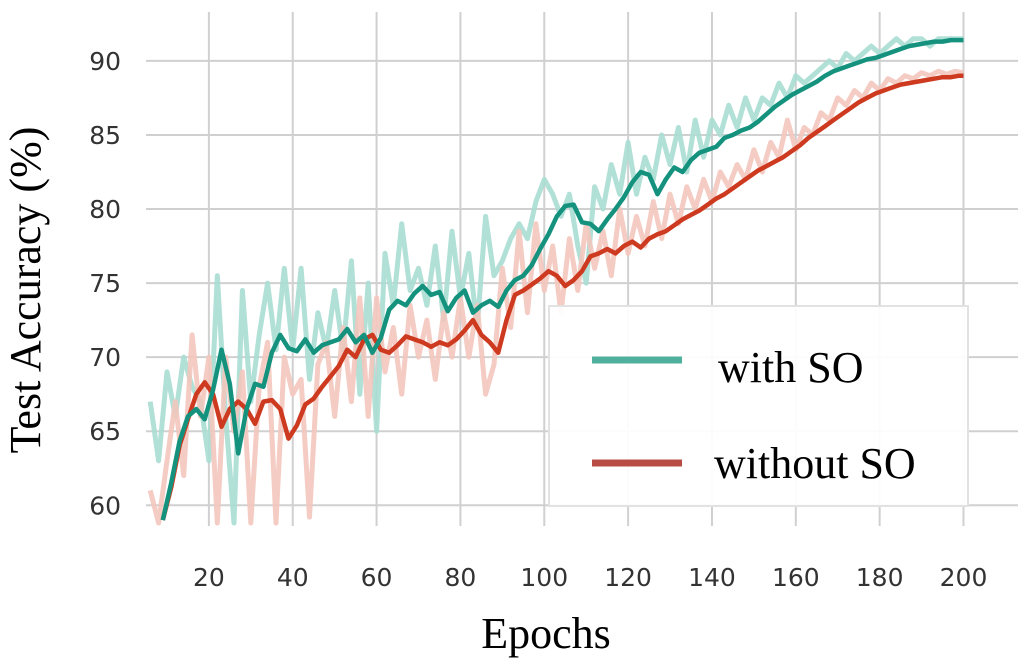 The height and width of the screenshot is (664, 1030). I want to click on legend-box, so click(758, 406).